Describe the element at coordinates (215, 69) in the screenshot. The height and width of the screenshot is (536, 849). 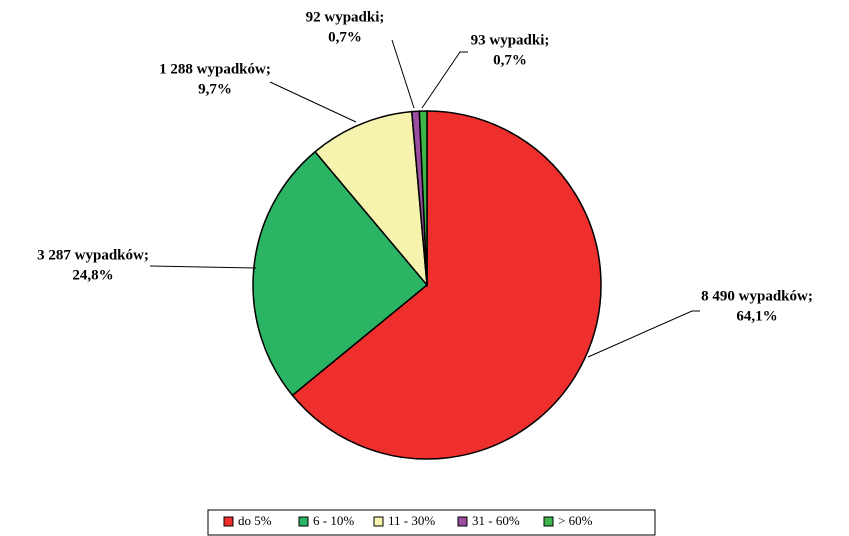
I see `data-label: 1 288 wypadków;` at that location.